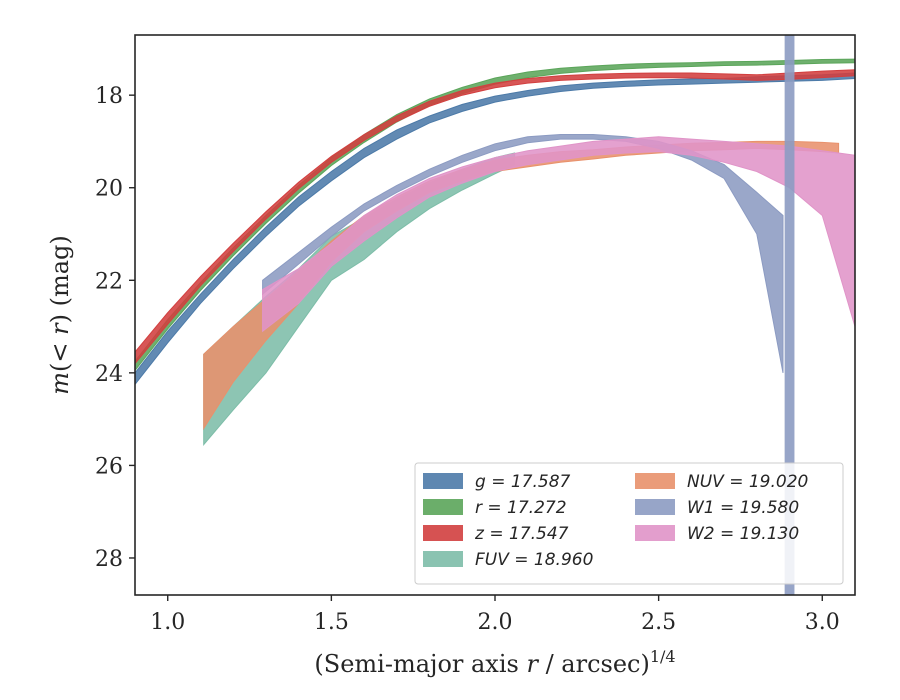  I want to click on legend-label-g: g = 17.587, so click(523, 482).